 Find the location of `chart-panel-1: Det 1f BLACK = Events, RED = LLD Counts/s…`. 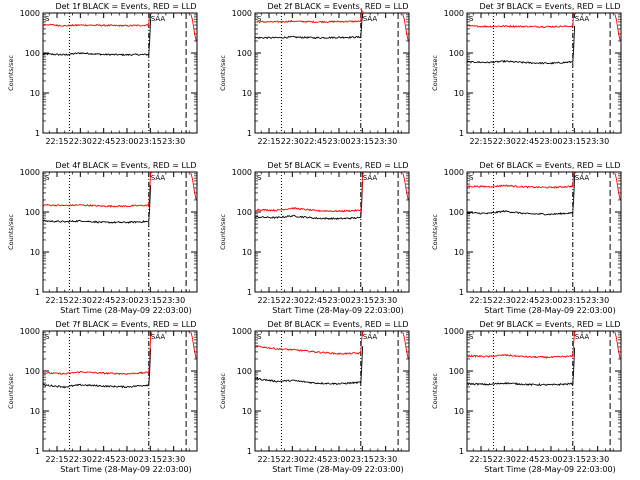

chart-panel-1: Det 1f BLACK = Events, RED = LLD Counts/s… is located at coordinates (102, 74).